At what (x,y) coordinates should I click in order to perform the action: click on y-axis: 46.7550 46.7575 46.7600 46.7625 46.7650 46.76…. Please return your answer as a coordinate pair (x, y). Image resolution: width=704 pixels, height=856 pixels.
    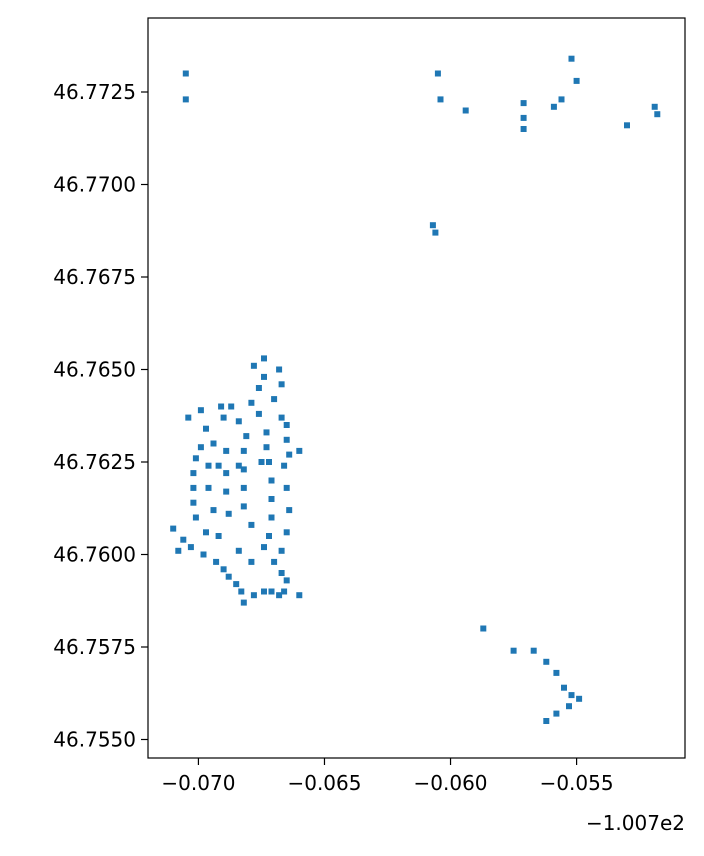
    Looking at the image, I should click on (100, 416).